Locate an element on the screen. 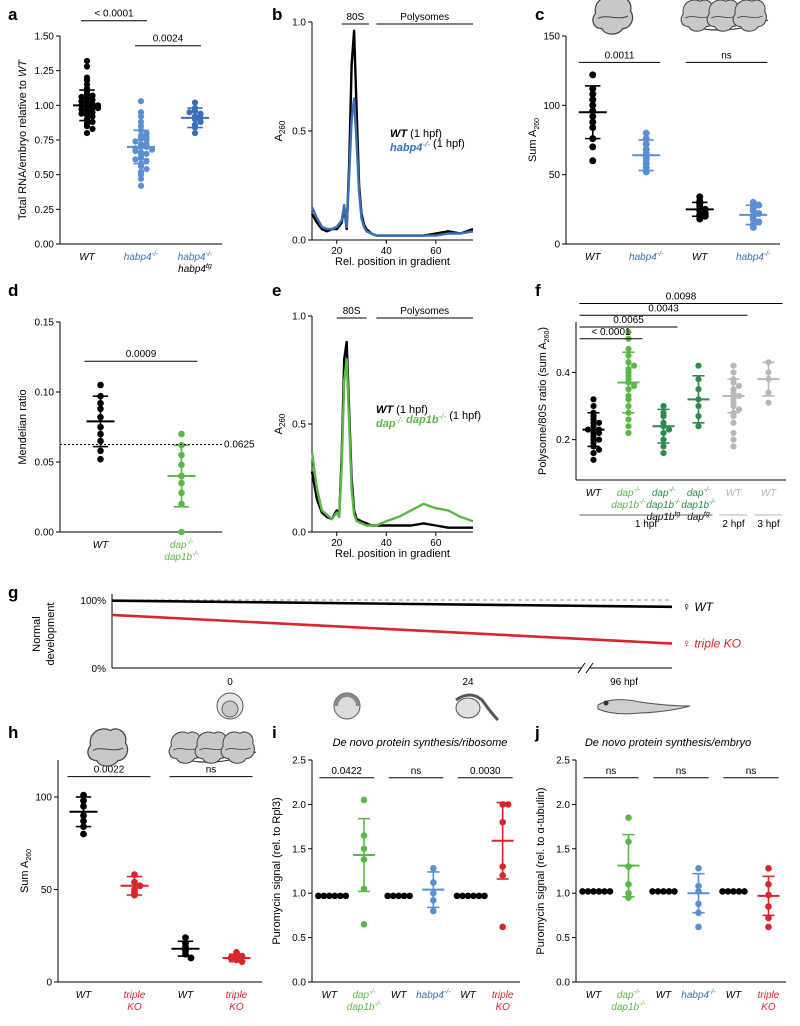  polysome-icon-h is located at coordinates (212, 747).